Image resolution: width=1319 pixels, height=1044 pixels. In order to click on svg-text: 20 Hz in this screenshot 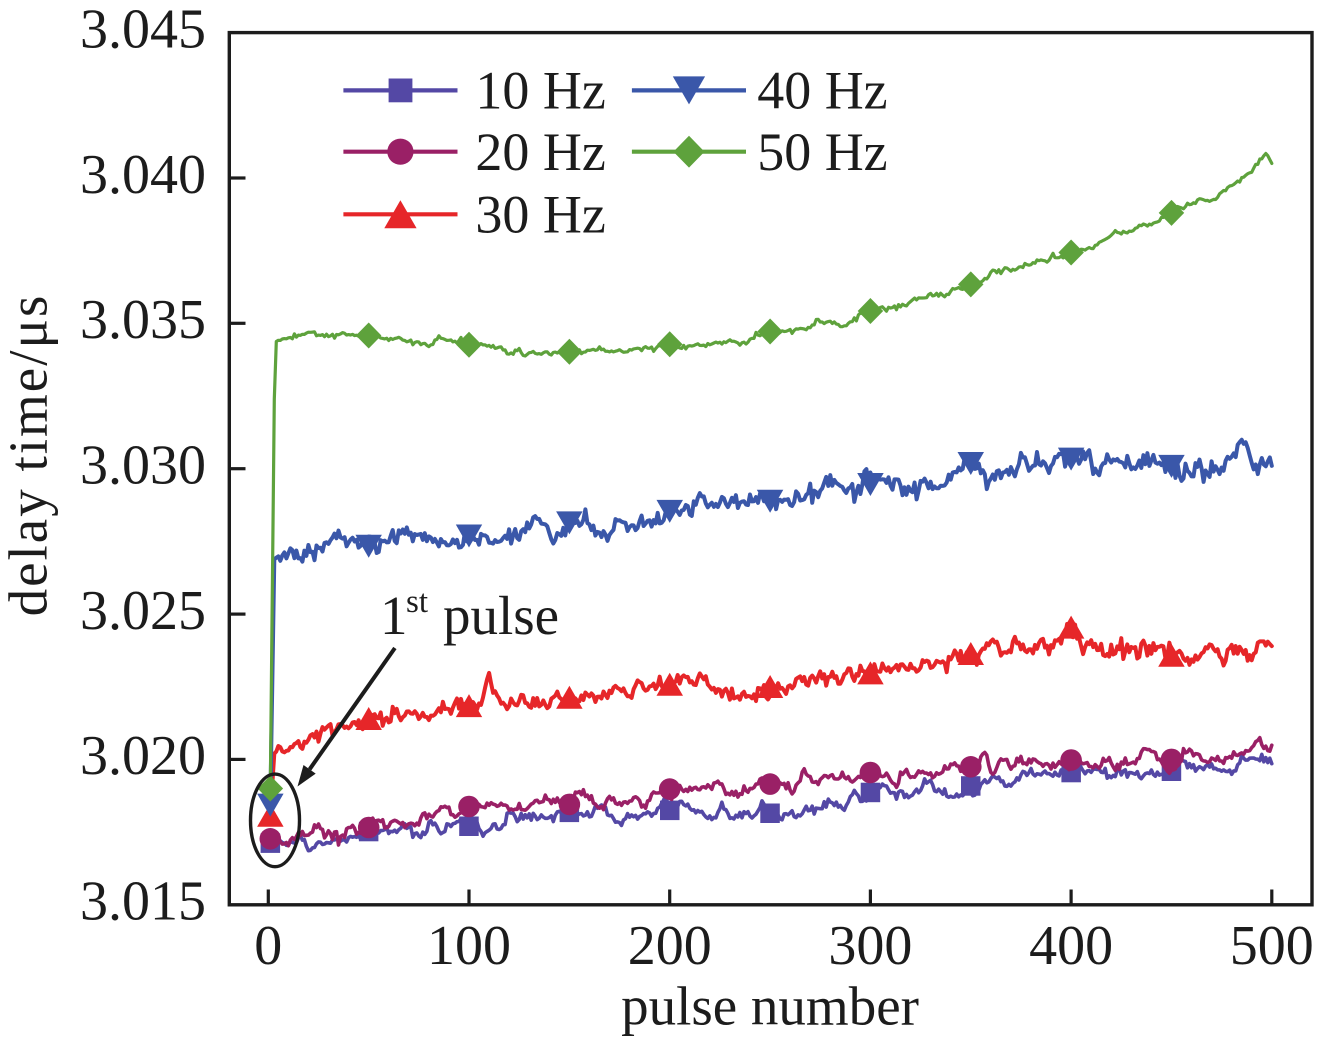, I will do `click(540, 152)`.